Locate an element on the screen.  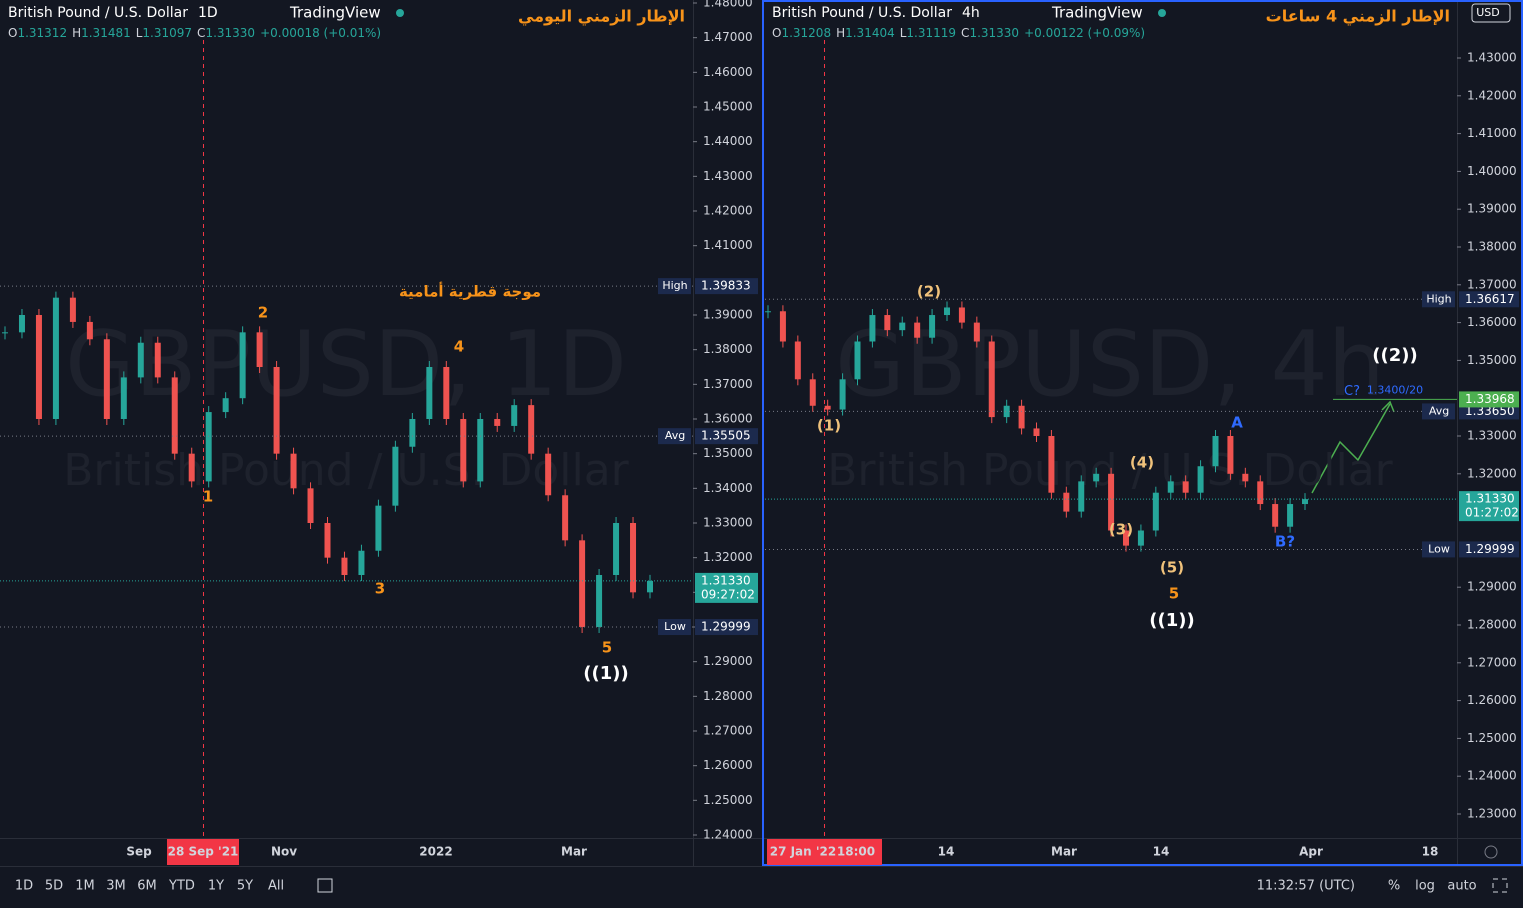
target-box is located at coordinates (1489, 399).